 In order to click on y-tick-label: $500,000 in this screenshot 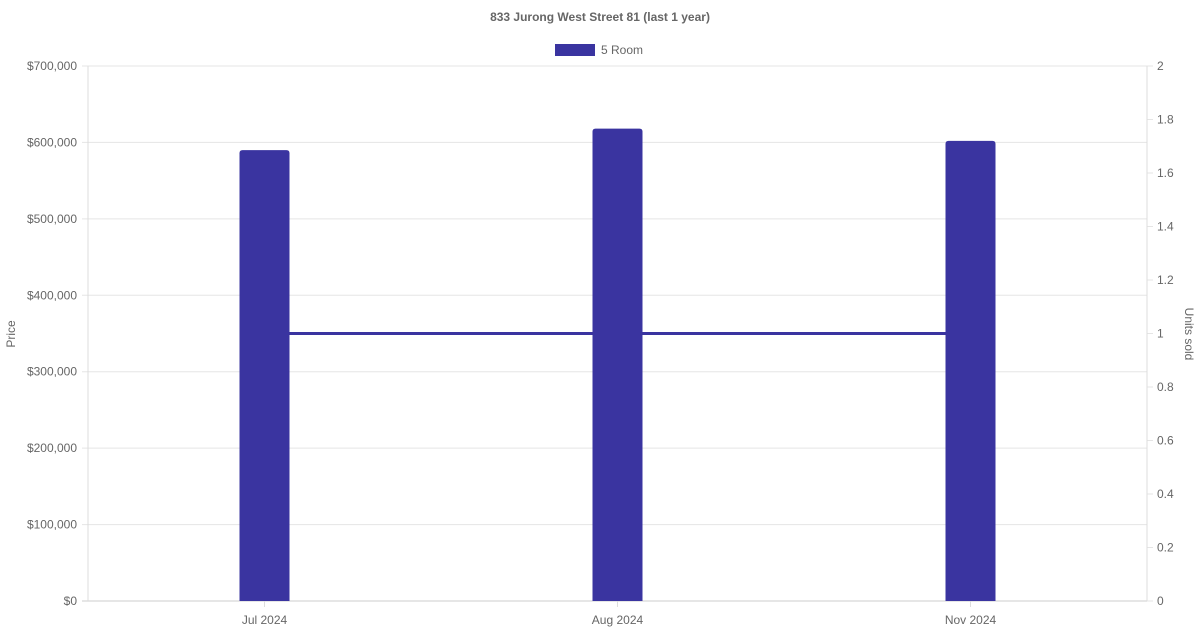, I will do `click(52, 219)`.